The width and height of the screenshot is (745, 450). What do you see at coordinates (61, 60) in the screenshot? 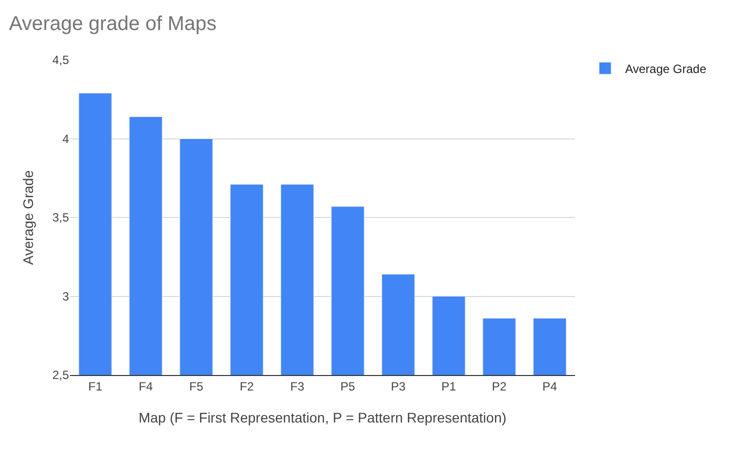
I see `y-tick-label: 4,5` at bounding box center [61, 60].